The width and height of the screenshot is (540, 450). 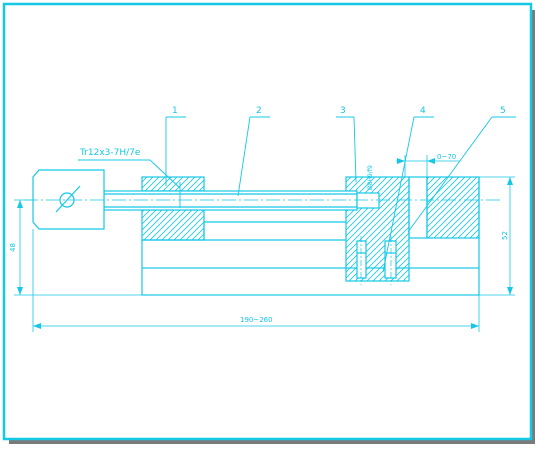 What do you see at coordinates (173, 184) in the screenshot?
I see `nut-block-top` at bounding box center [173, 184].